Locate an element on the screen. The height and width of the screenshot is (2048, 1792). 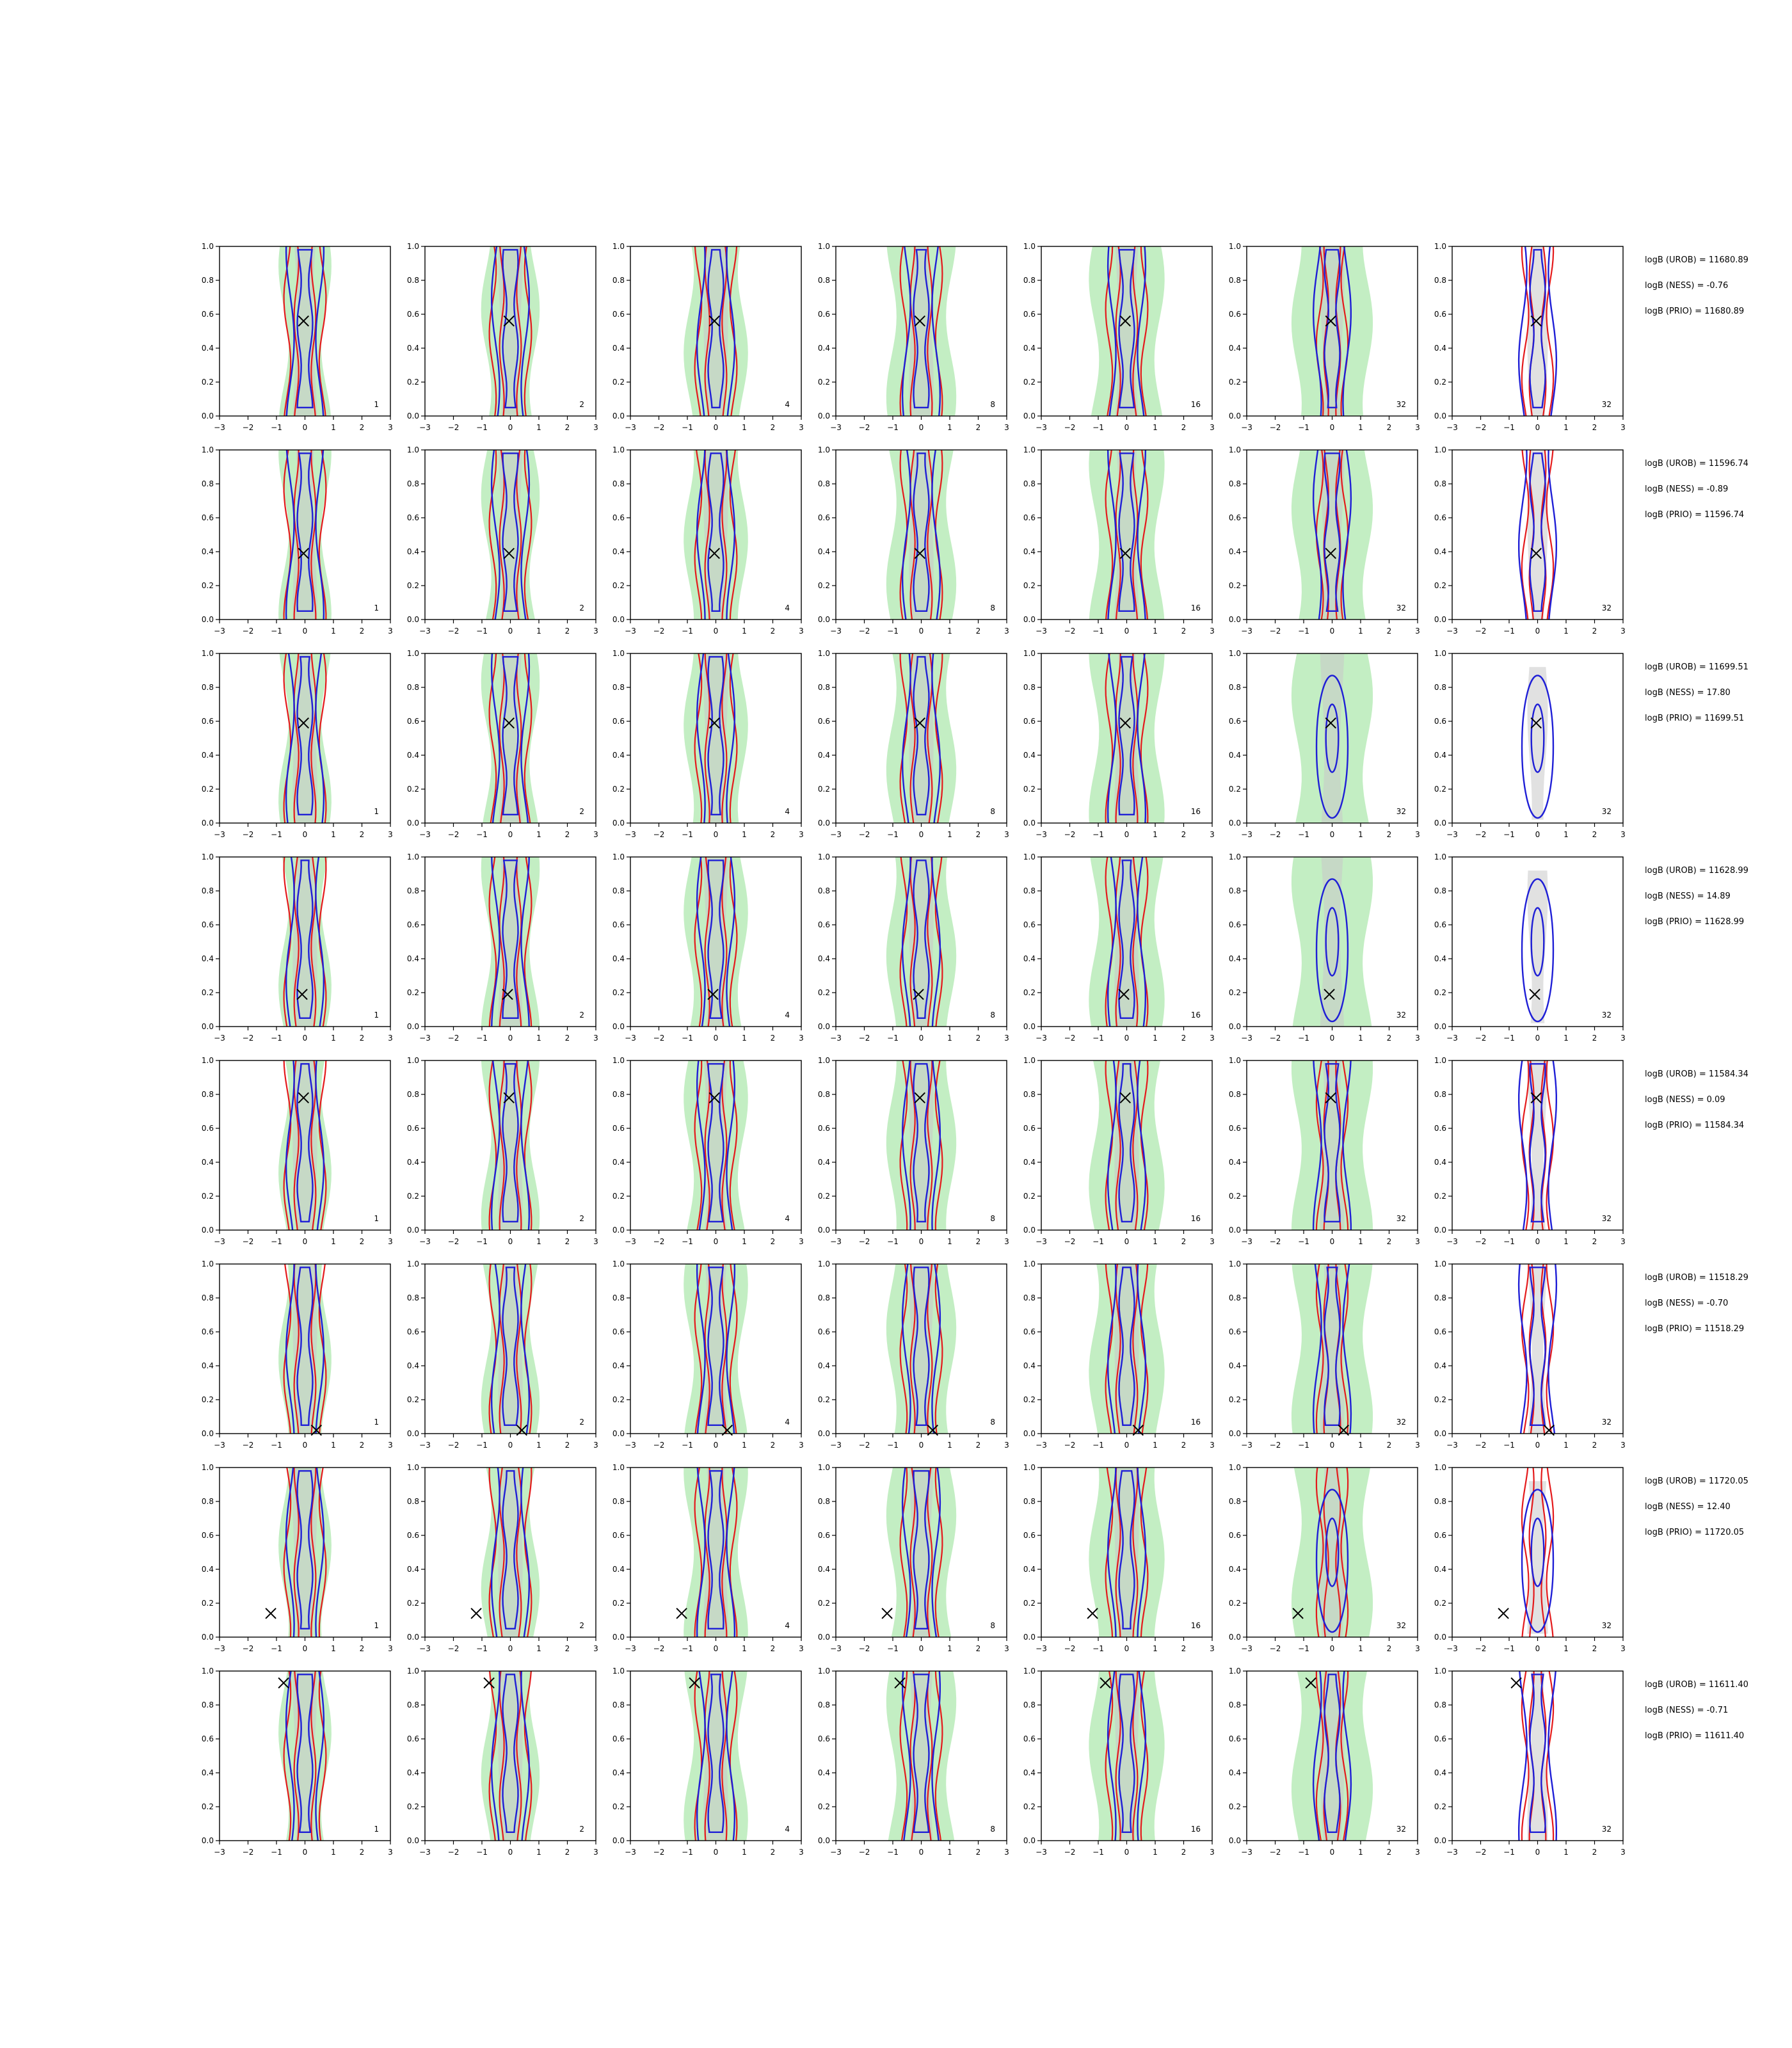
logb-annotation: logB (PRIO) = 11596.74 is located at coordinates (1694, 515).